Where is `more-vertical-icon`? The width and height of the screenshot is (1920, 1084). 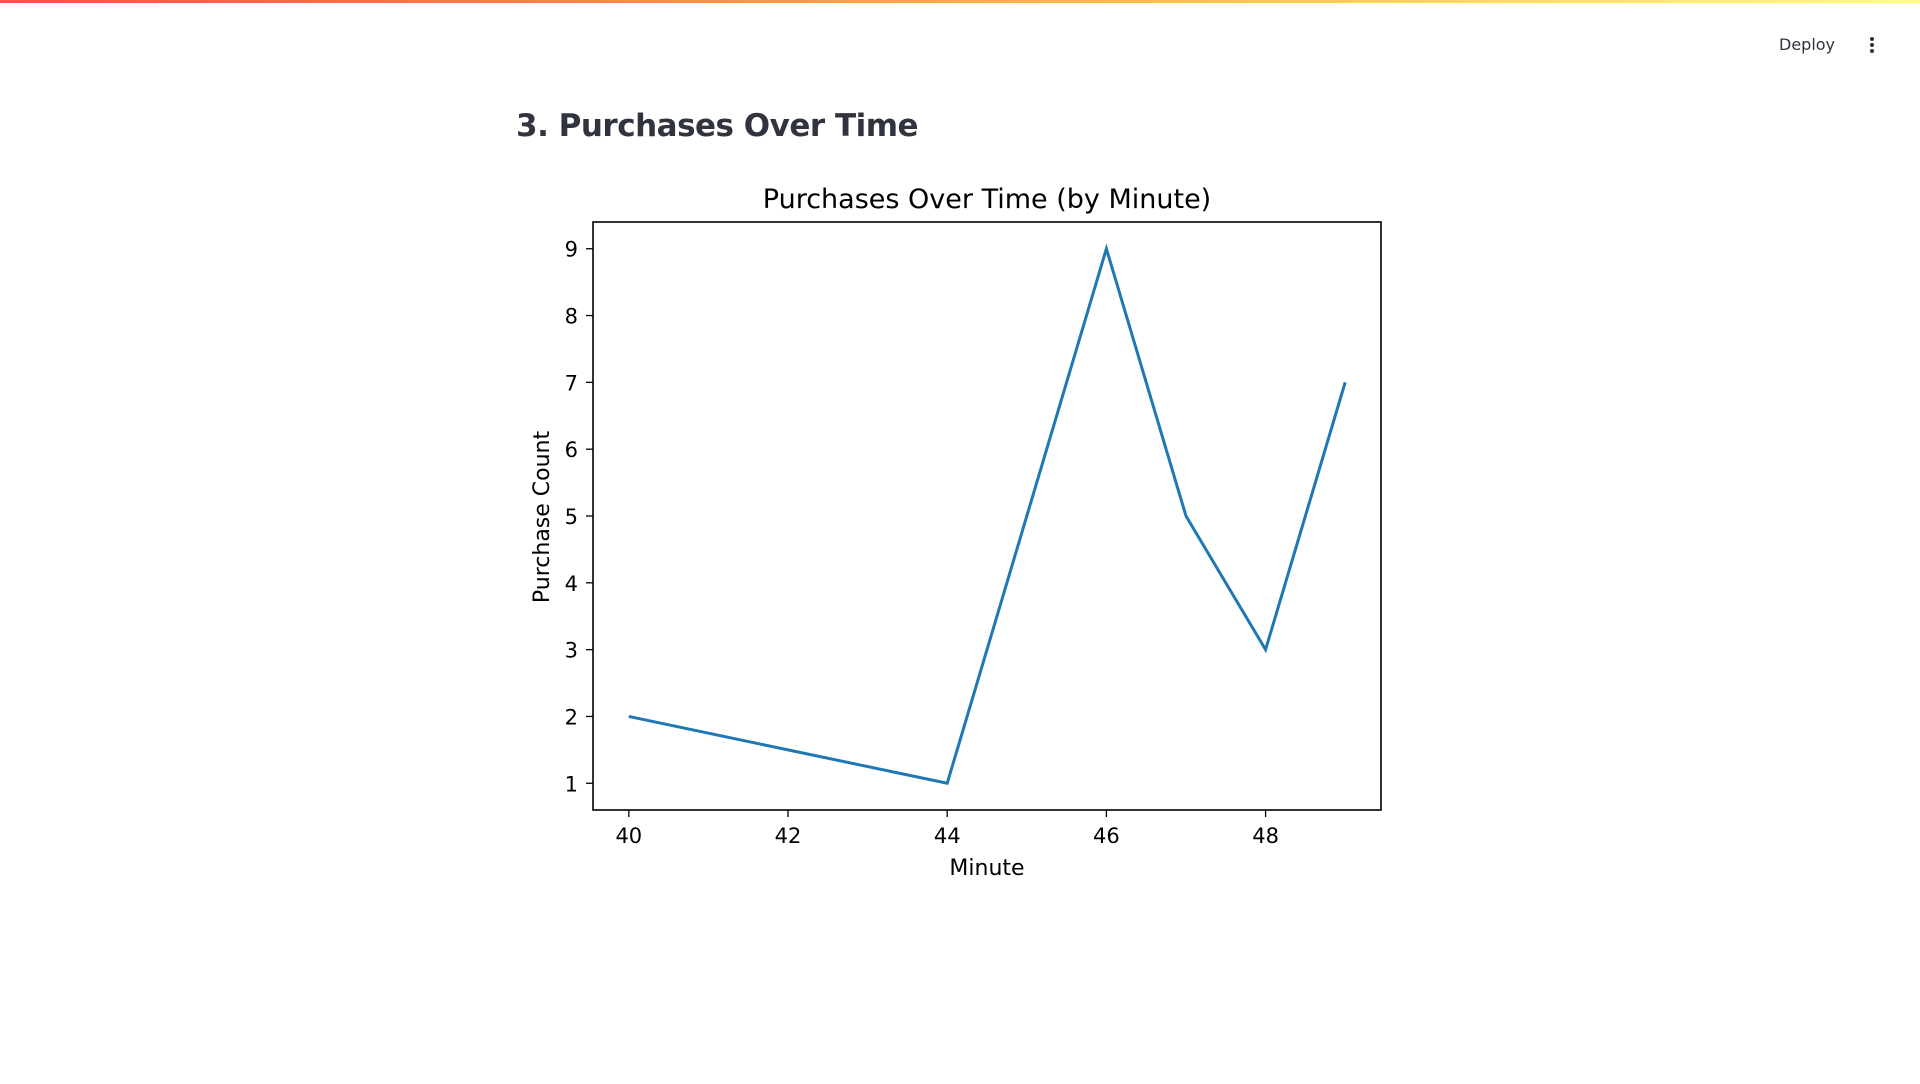 more-vertical-icon is located at coordinates (1872, 45).